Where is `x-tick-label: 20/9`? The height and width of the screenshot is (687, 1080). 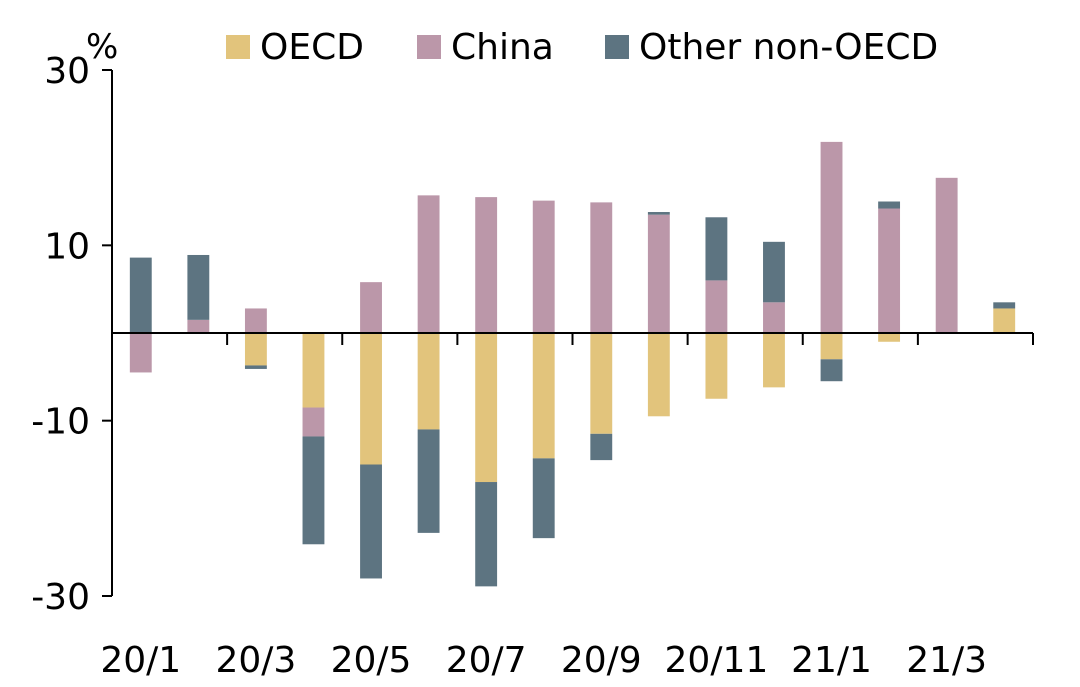
x-tick-label: 20/9 is located at coordinates (601, 660).